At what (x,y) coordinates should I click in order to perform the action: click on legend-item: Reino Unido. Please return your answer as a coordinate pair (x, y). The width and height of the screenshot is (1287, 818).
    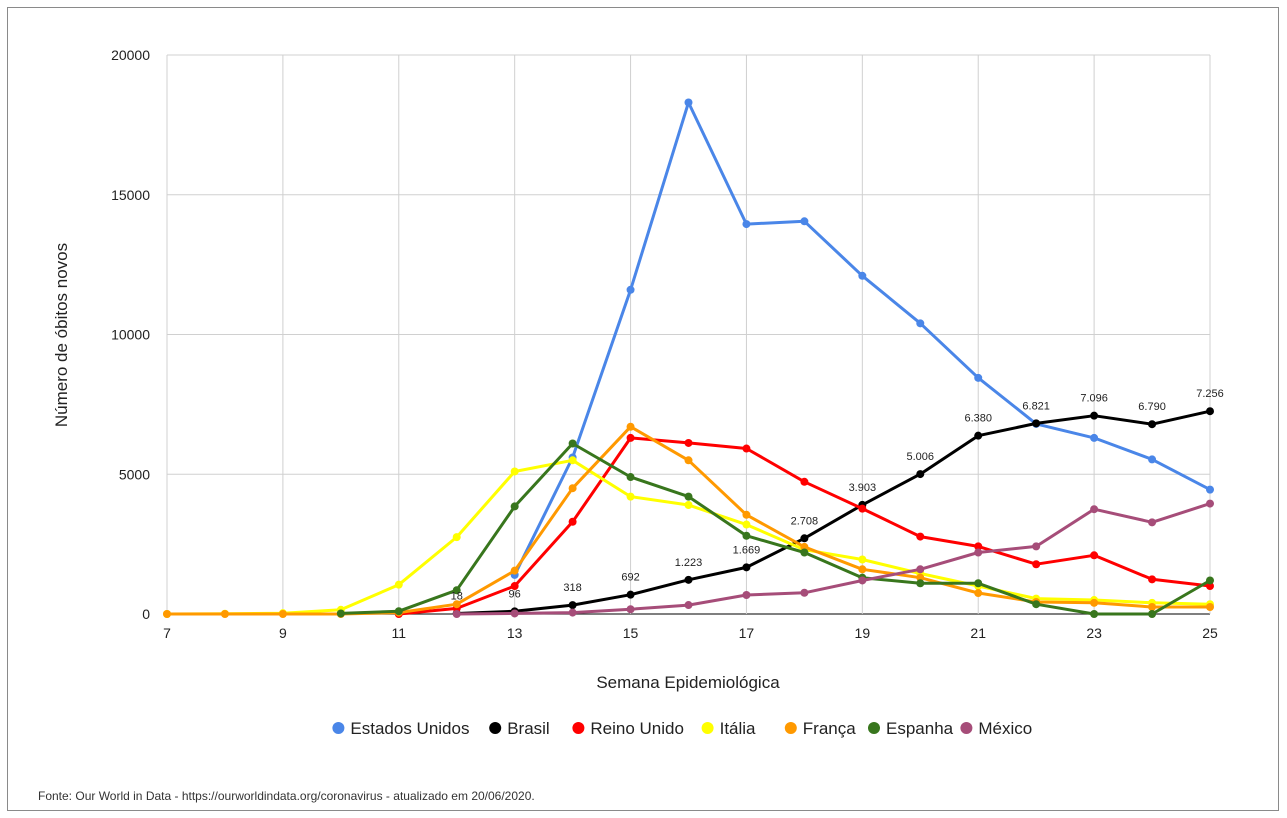
    Looking at the image, I should click on (628, 728).